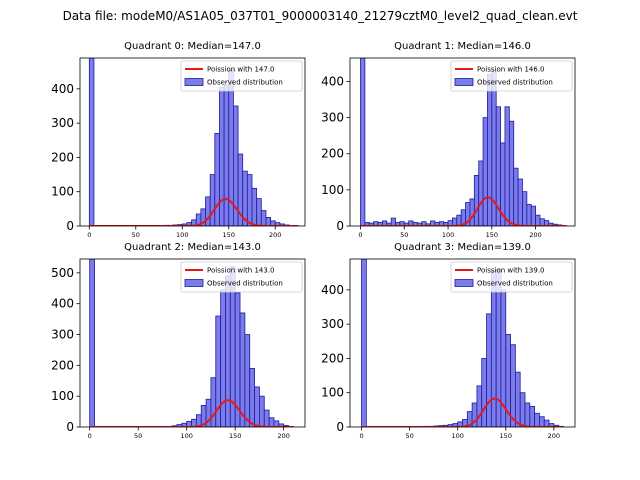 The height and width of the screenshot is (480, 640). I want to click on legend-fit-label: Poission with 146.0, so click(511, 70).